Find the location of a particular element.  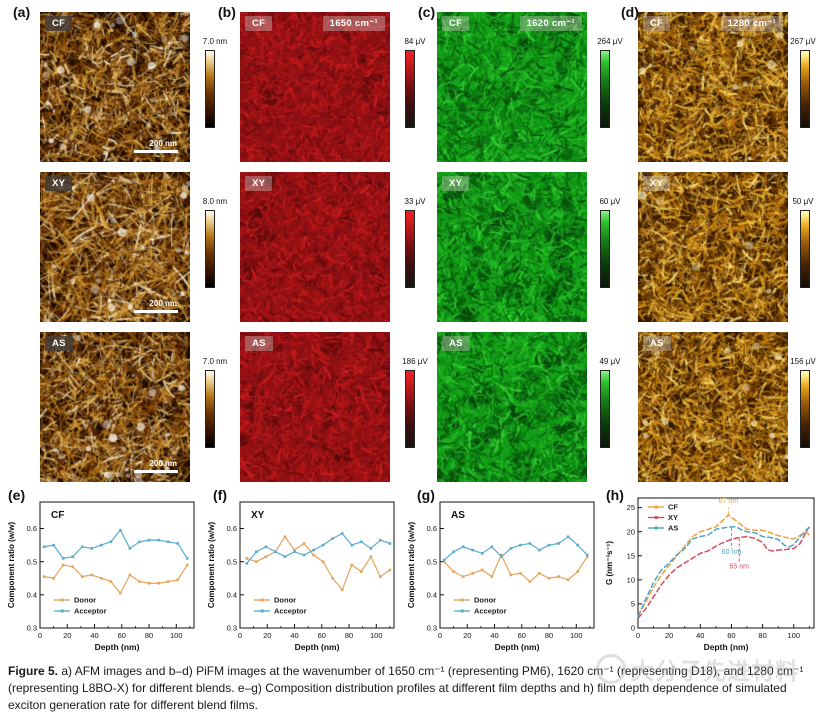

colorbar-max-label: 60 μV is located at coordinates (610, 201).